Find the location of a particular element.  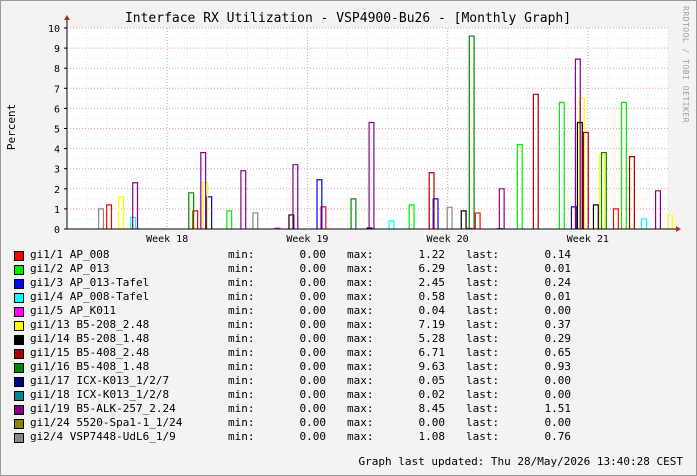

y-tick-label: 9 is located at coordinates (57, 49).